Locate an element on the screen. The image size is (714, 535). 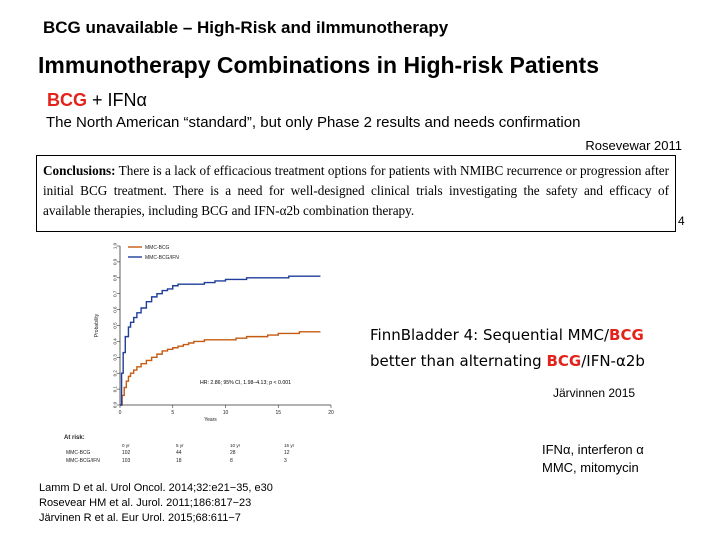
x-tick-label: 10 is located at coordinates (226, 413).